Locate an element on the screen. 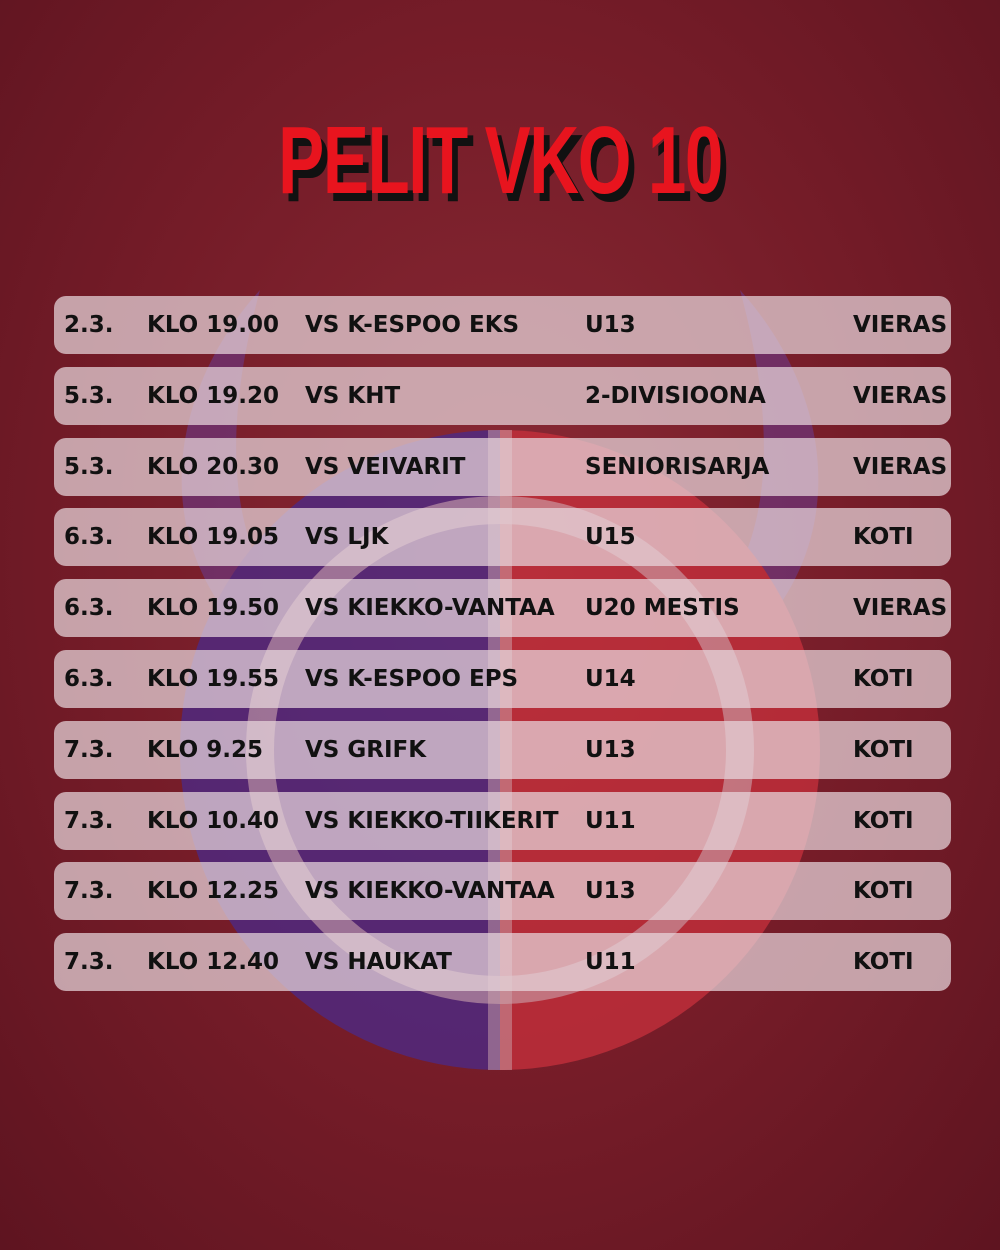 This screenshot has width=1000, height=1250. game-opponent: VS GRIFK is located at coordinates (366, 749).